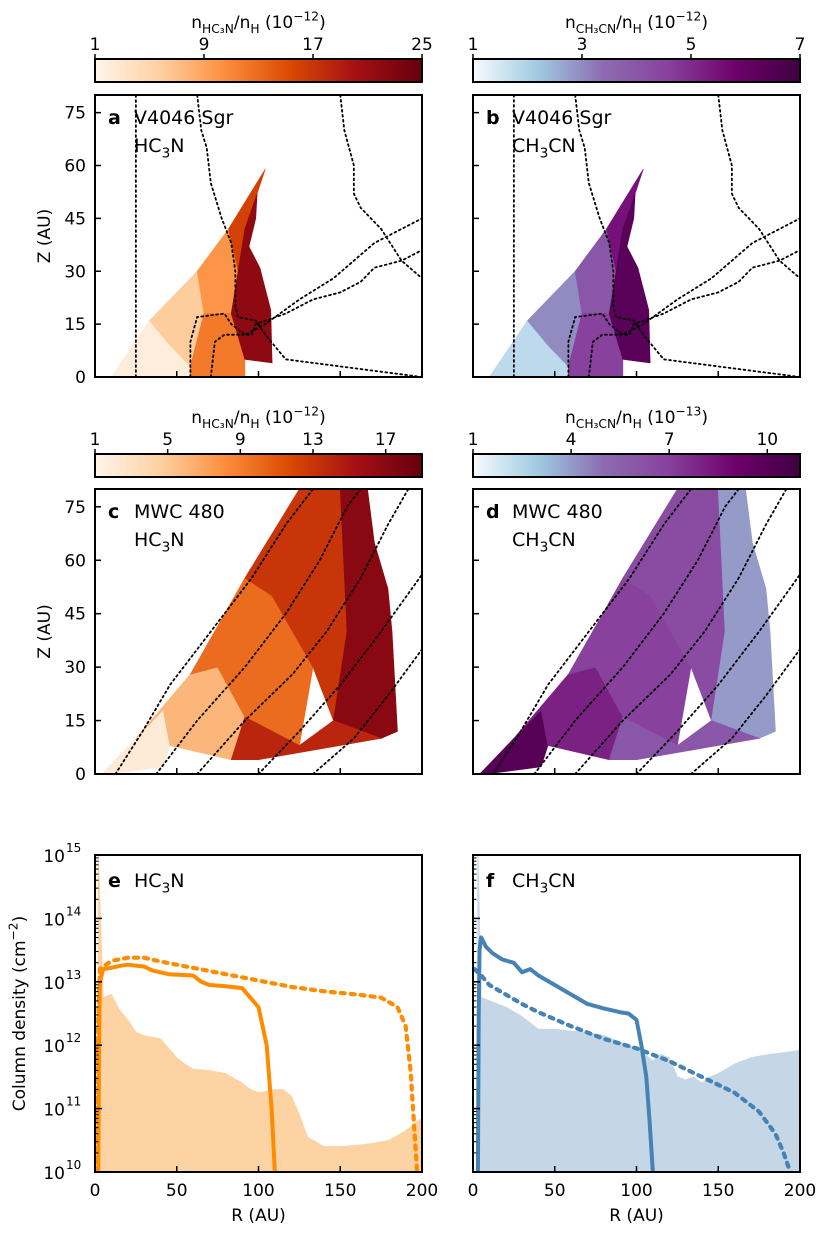 This screenshot has width=831, height=1236. I want to click on source-label: MWC 480, so click(557, 512).